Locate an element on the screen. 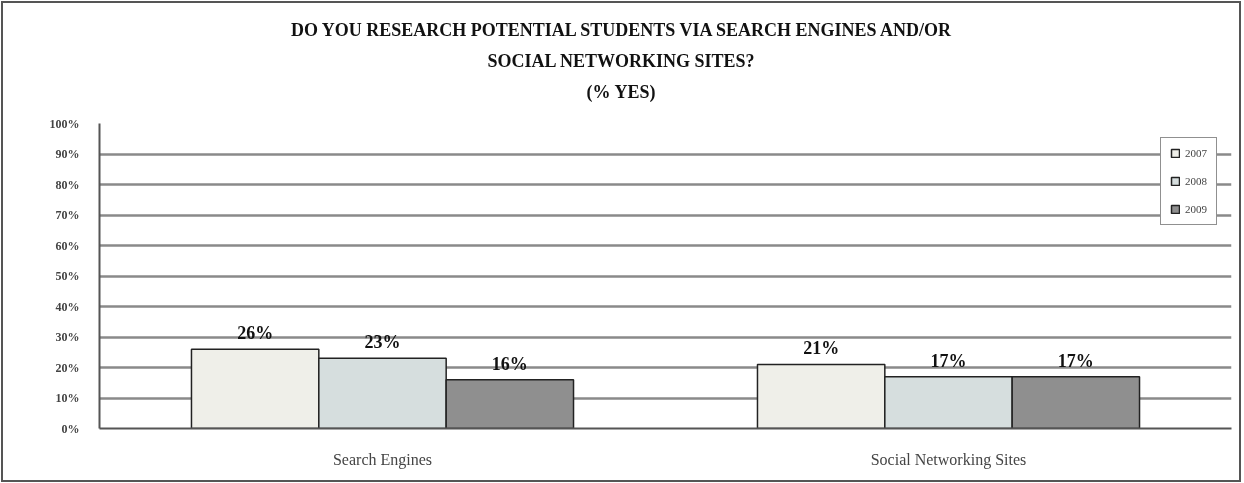  y-tick-label: 80% is located at coordinates (67, 184).